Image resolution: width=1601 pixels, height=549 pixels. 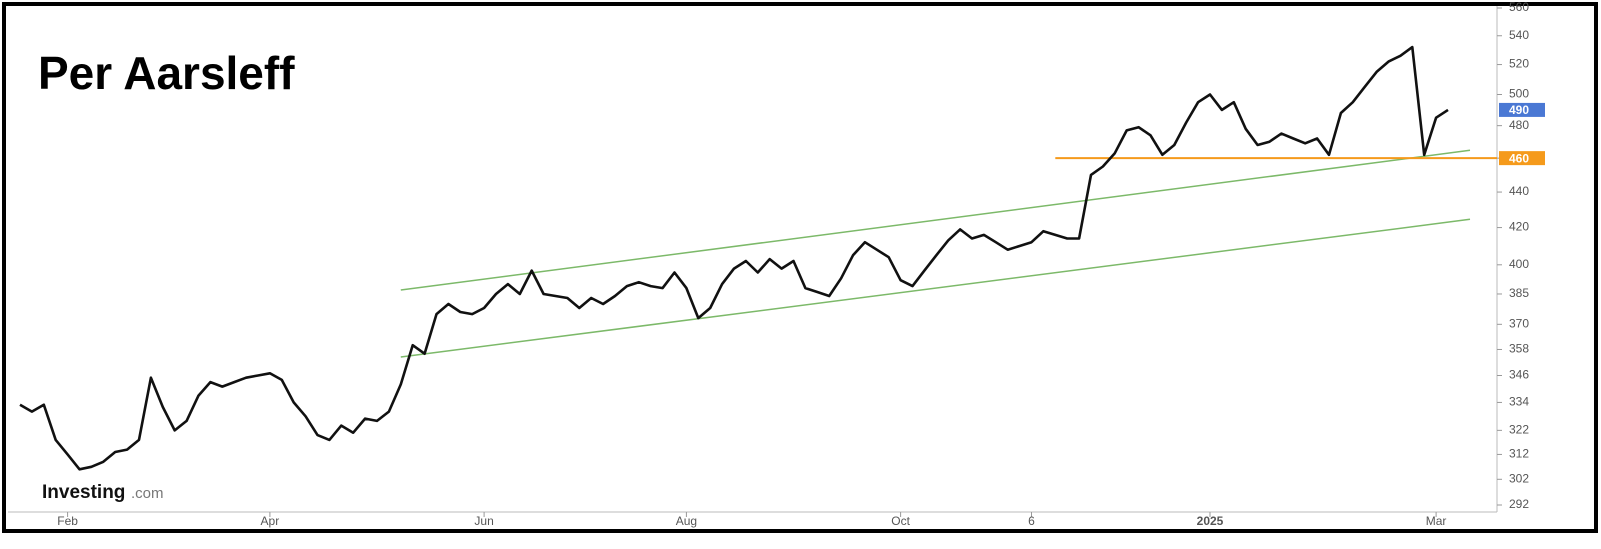 I want to click on y-tick-label: 358, so click(x=1519, y=349).